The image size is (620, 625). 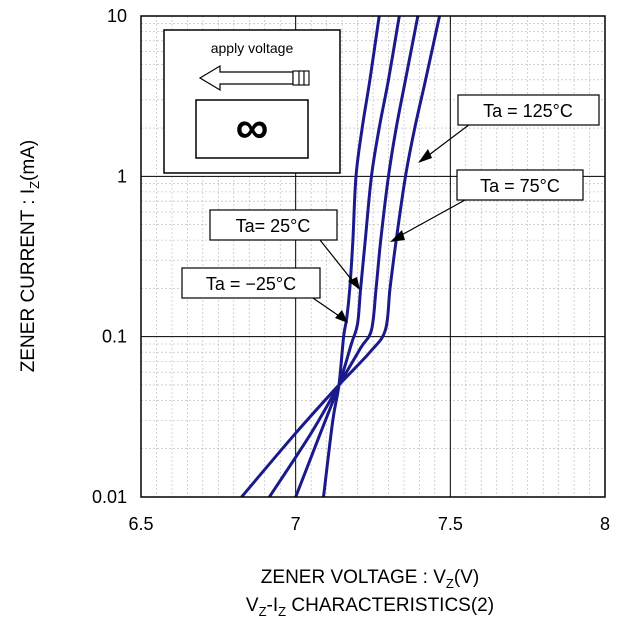 I want to click on x-tick-label: 7, so click(x=296, y=524).